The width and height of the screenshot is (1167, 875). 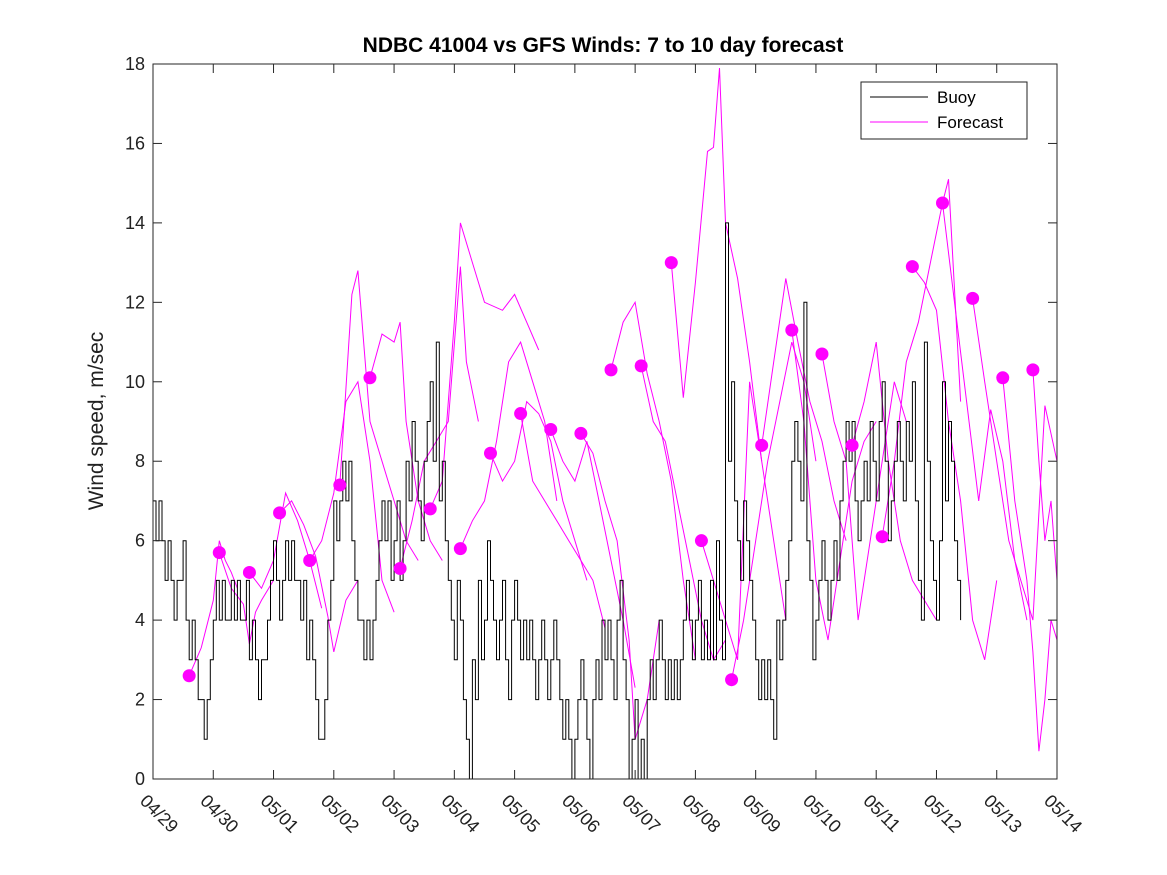 I want to click on y-tick-label-5: 10, so click(x=135, y=382).